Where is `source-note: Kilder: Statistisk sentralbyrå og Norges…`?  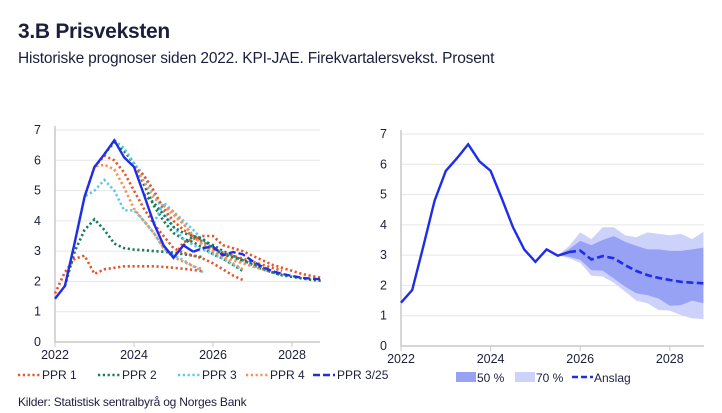
source-note: Kilder: Statistisk sentralbyrå og Norges… is located at coordinates (132, 402).